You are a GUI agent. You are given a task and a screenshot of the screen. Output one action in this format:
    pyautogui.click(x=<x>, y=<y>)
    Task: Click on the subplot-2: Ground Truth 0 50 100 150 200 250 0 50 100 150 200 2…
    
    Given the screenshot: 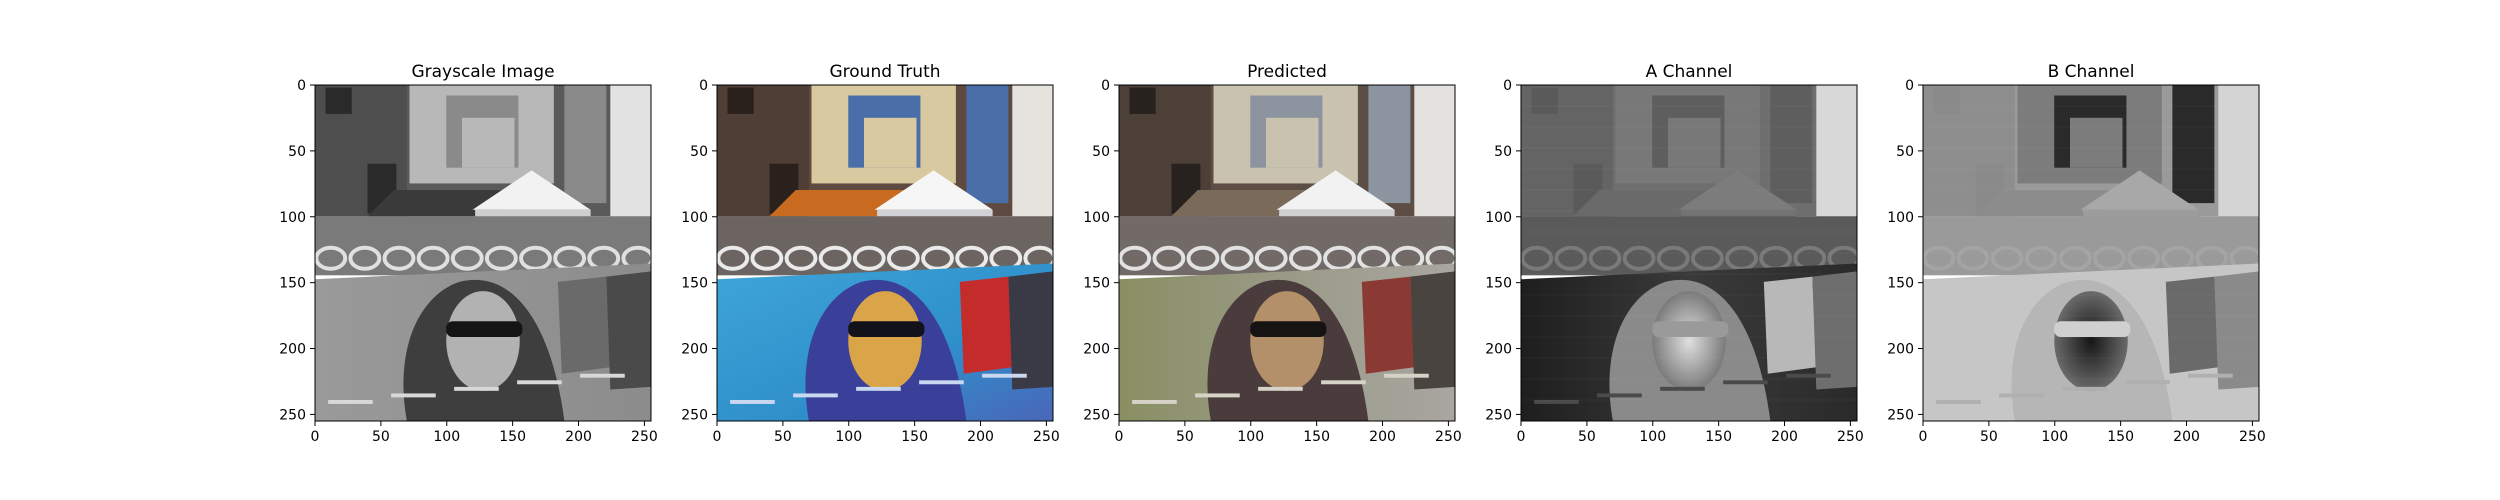 What is the action you would take?
    pyautogui.click(x=870, y=253)
    